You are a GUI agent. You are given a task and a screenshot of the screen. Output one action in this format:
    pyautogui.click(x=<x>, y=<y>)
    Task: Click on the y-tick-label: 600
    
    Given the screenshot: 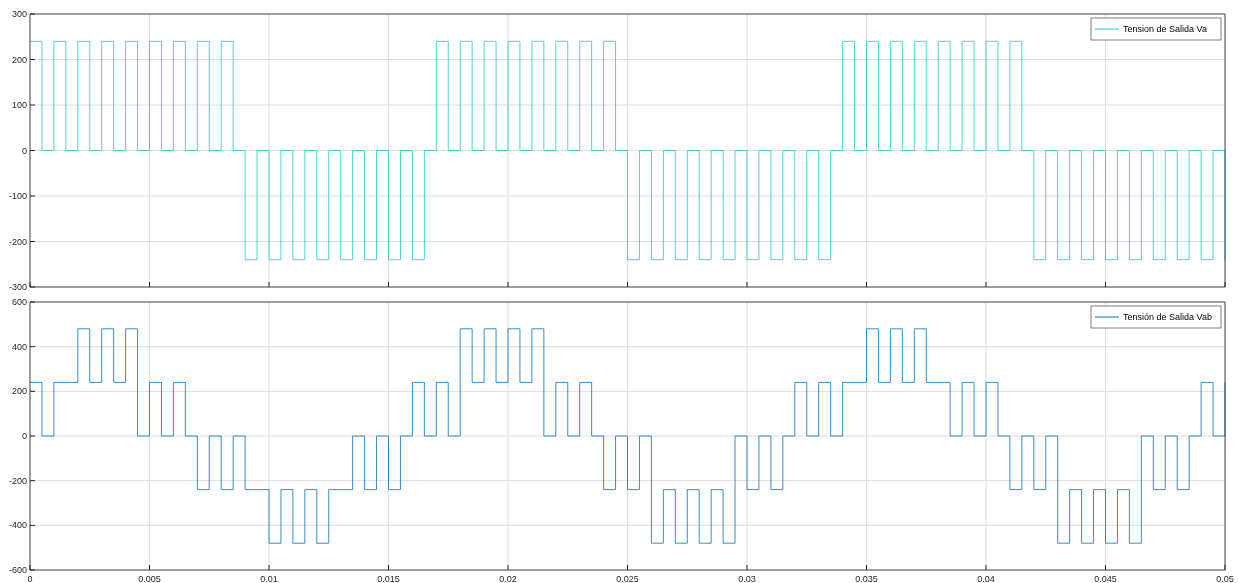 What is the action you would take?
    pyautogui.click(x=19, y=302)
    